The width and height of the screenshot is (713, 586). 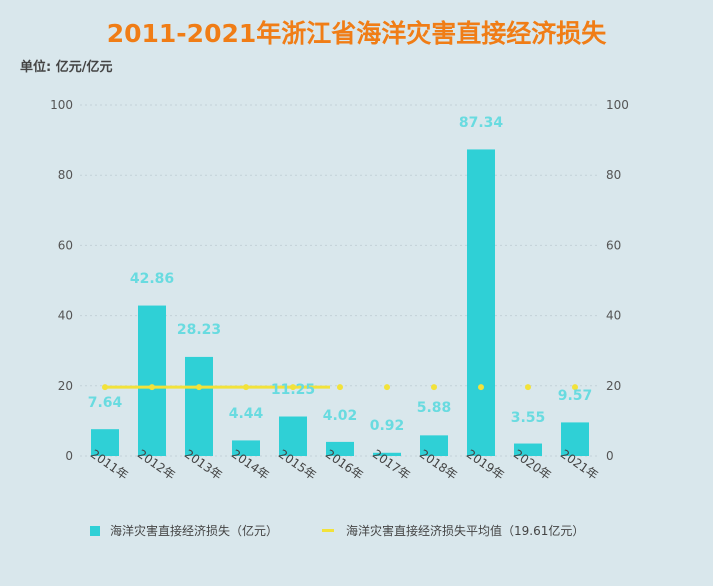 What do you see at coordinates (481, 123) in the screenshot?
I see `data-label: 87.34` at bounding box center [481, 123].